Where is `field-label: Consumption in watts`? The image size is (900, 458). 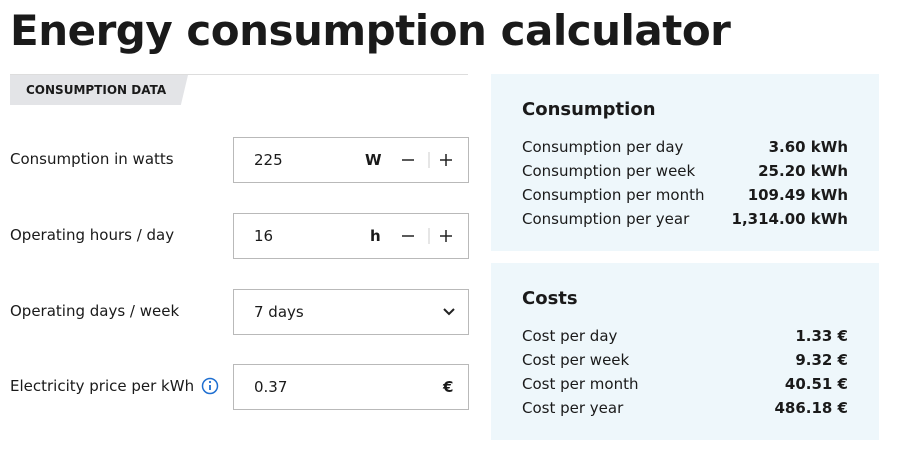
field-label: Consumption in watts is located at coordinates (92, 159).